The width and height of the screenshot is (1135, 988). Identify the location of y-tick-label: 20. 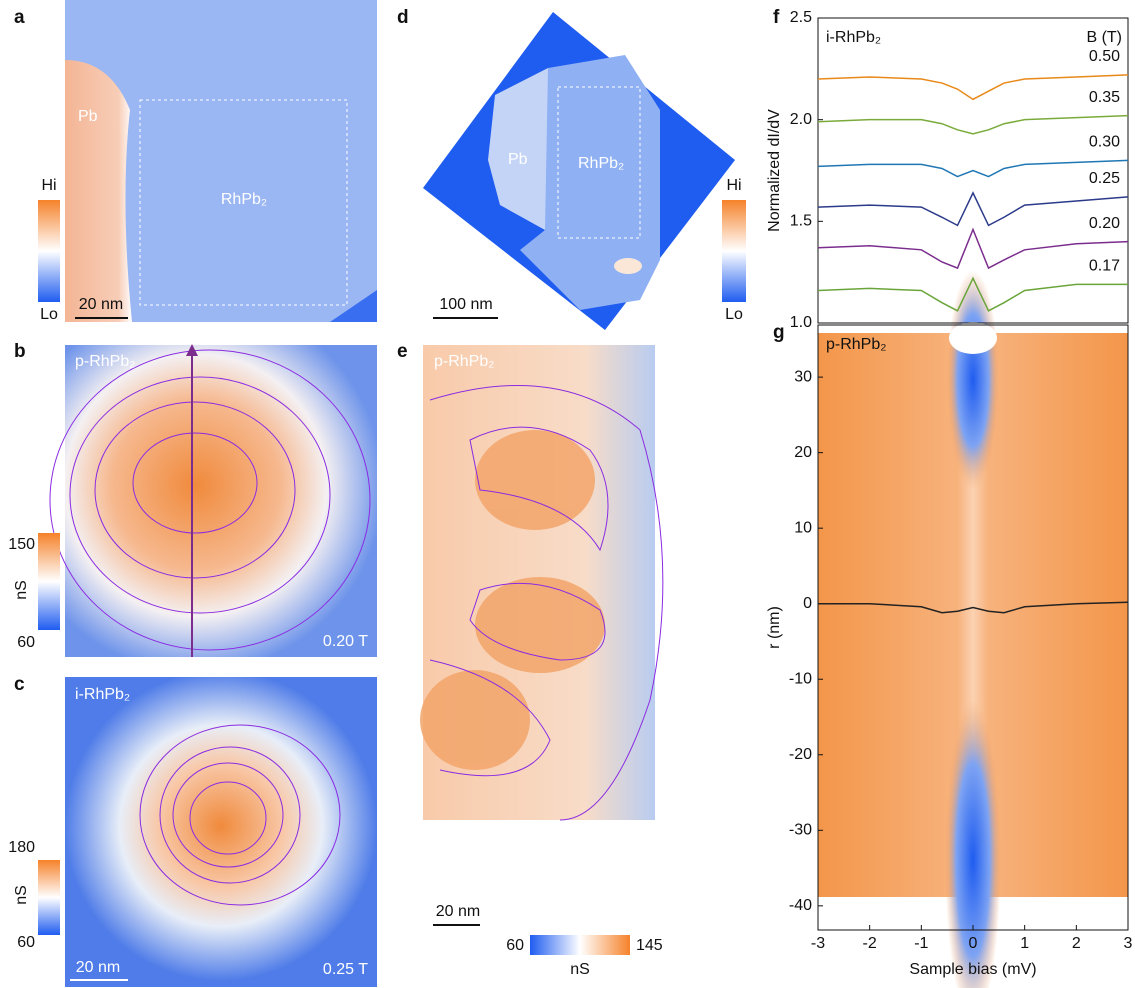
(803, 452).